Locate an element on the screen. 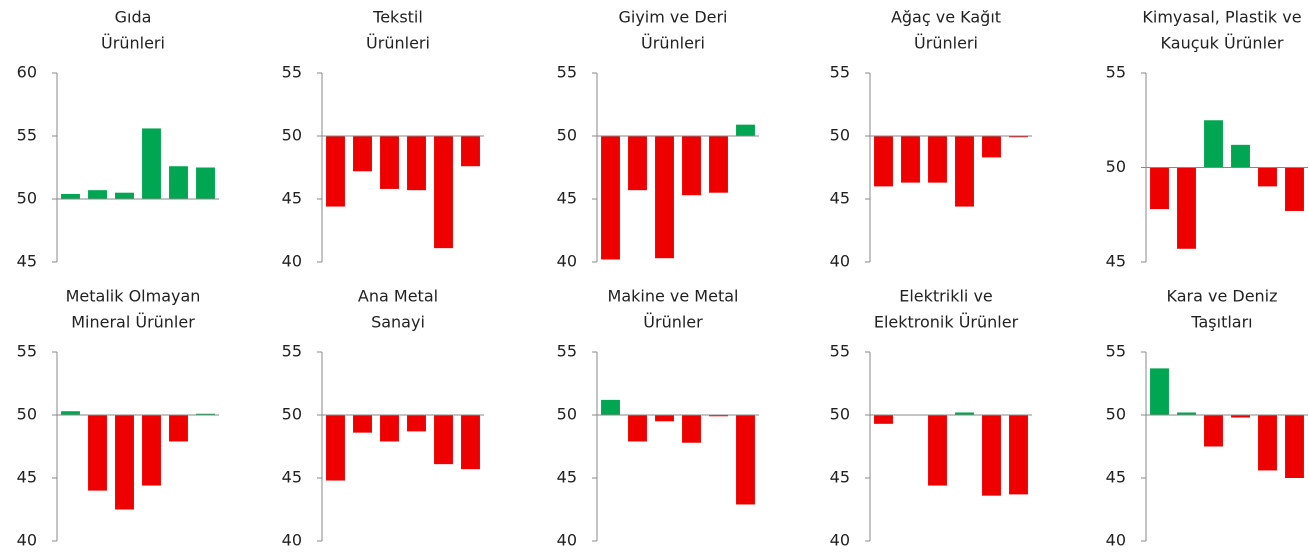 The image size is (1309, 552). chart-title: Tekstil is located at coordinates (397, 17).